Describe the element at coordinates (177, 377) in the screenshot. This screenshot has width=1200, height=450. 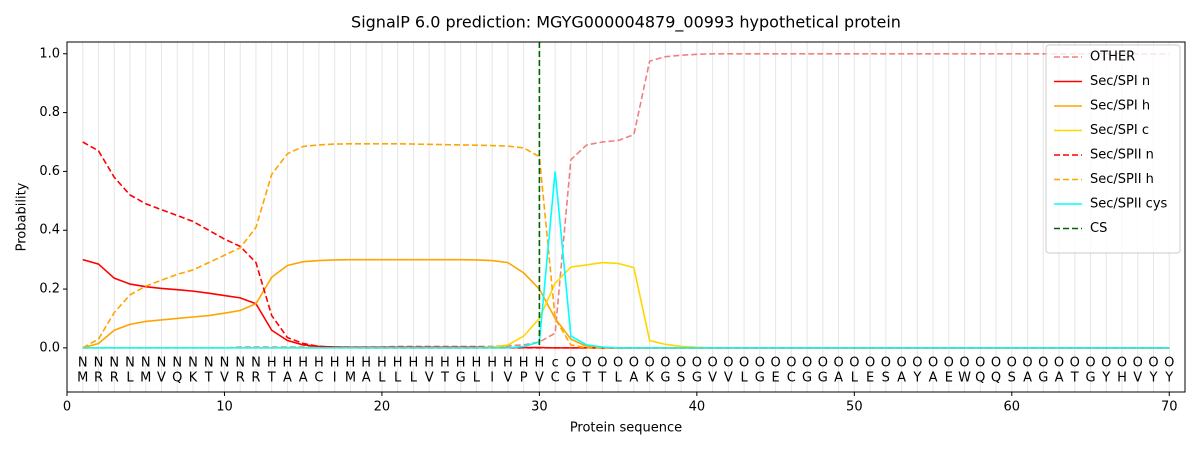
I see `residue-label: Q` at that location.